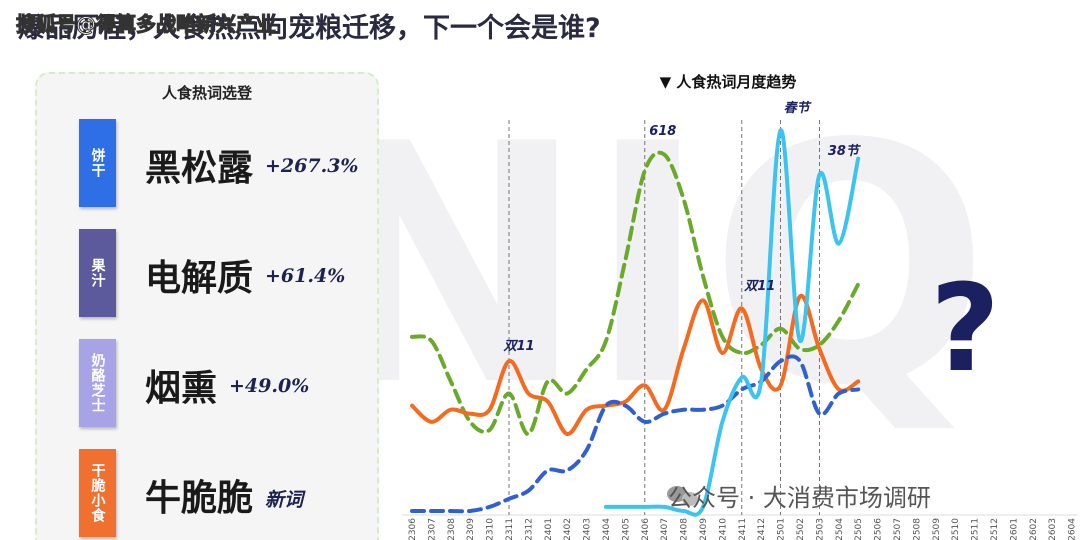 Image resolution: width=1080 pixels, height=540 pixels. What do you see at coordinates (549, 529) in the screenshot?
I see `x-tick-label: 2401` at bounding box center [549, 529].